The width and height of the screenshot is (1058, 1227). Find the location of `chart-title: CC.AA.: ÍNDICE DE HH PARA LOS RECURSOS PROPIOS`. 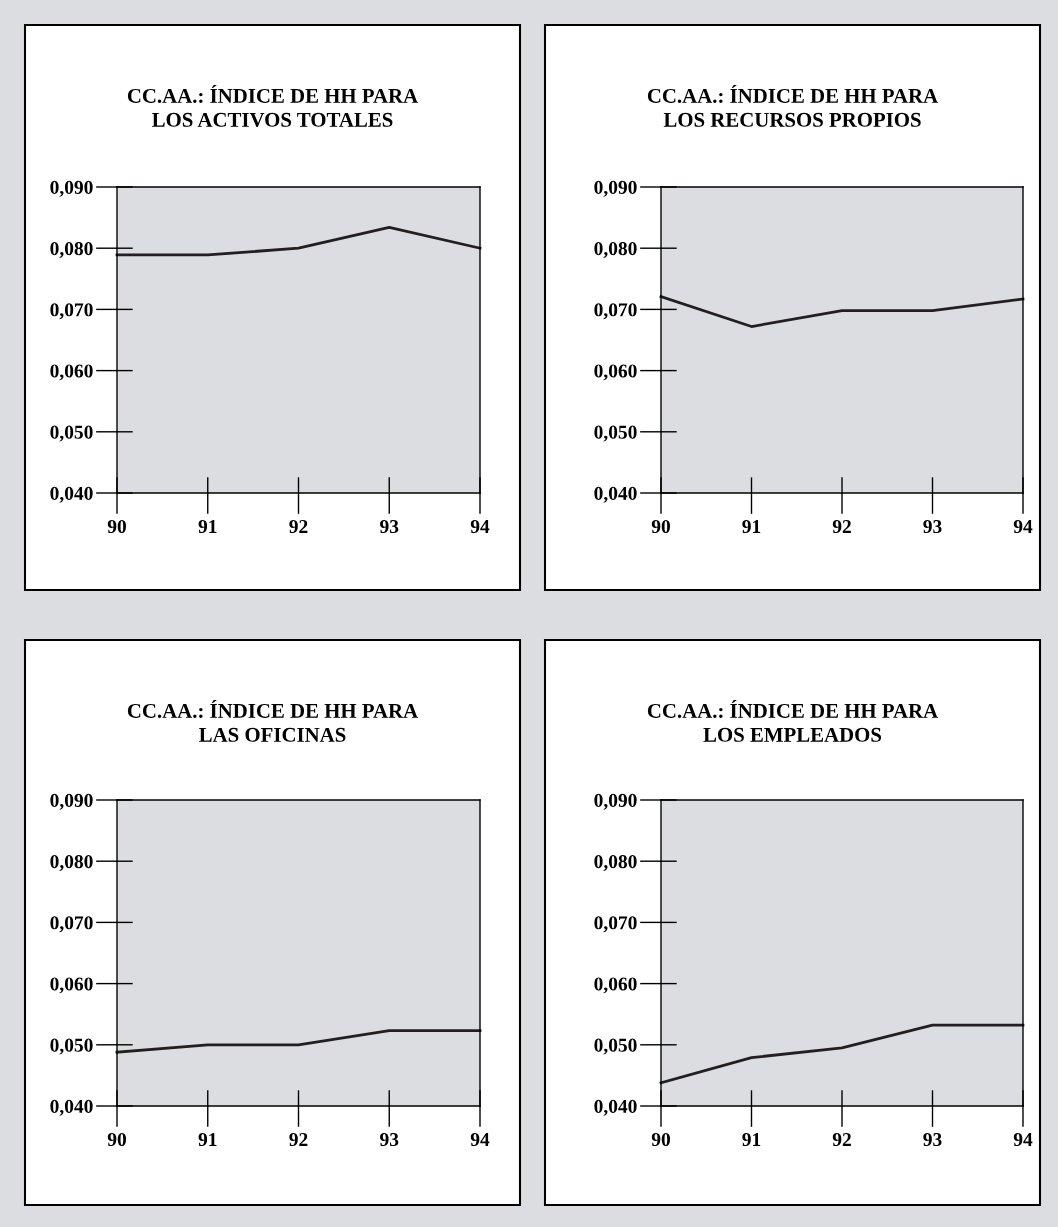

chart-title: CC.AA.: ÍNDICE DE HH PARA LOS RECURSOS PROPIOS is located at coordinates (792, 105).